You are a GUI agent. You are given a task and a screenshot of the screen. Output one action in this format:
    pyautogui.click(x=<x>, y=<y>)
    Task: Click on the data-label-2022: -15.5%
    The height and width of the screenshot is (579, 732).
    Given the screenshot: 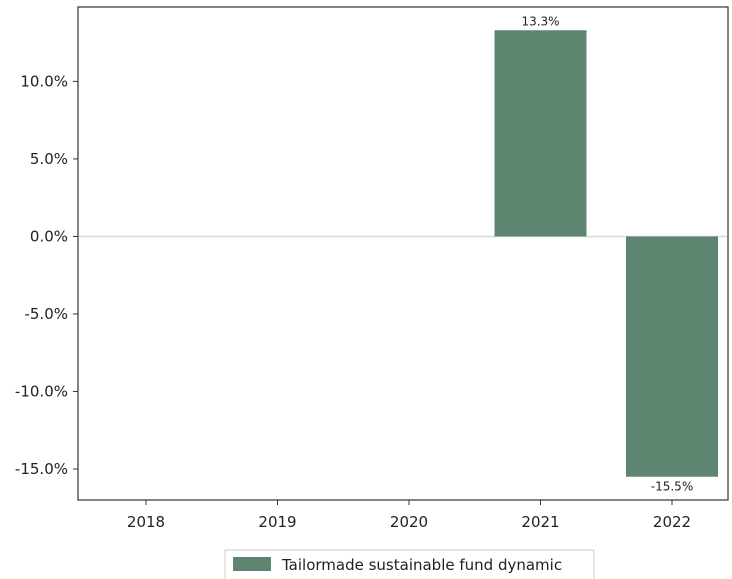 What is the action you would take?
    pyautogui.click(x=672, y=487)
    